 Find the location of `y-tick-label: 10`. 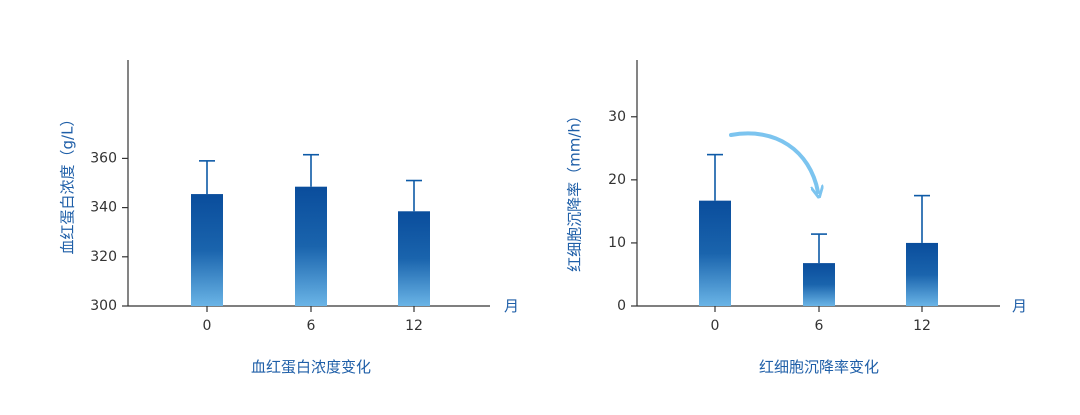

y-tick-label: 10 is located at coordinates (617, 243).